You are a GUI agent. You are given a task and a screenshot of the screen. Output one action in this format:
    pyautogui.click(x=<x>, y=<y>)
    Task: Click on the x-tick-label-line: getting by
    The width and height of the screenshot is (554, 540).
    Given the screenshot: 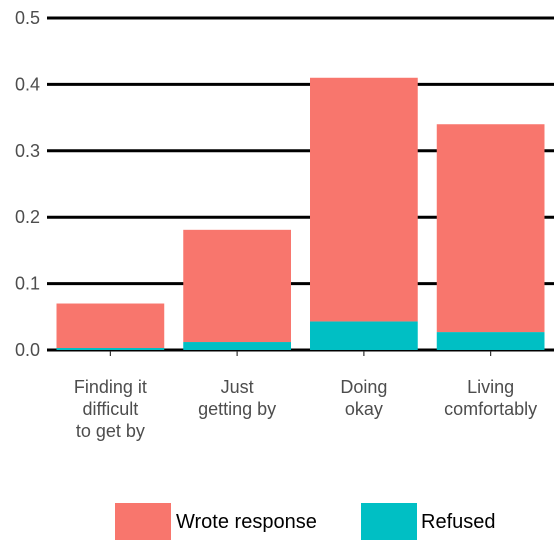 What is the action you would take?
    pyautogui.click(x=237, y=409)
    